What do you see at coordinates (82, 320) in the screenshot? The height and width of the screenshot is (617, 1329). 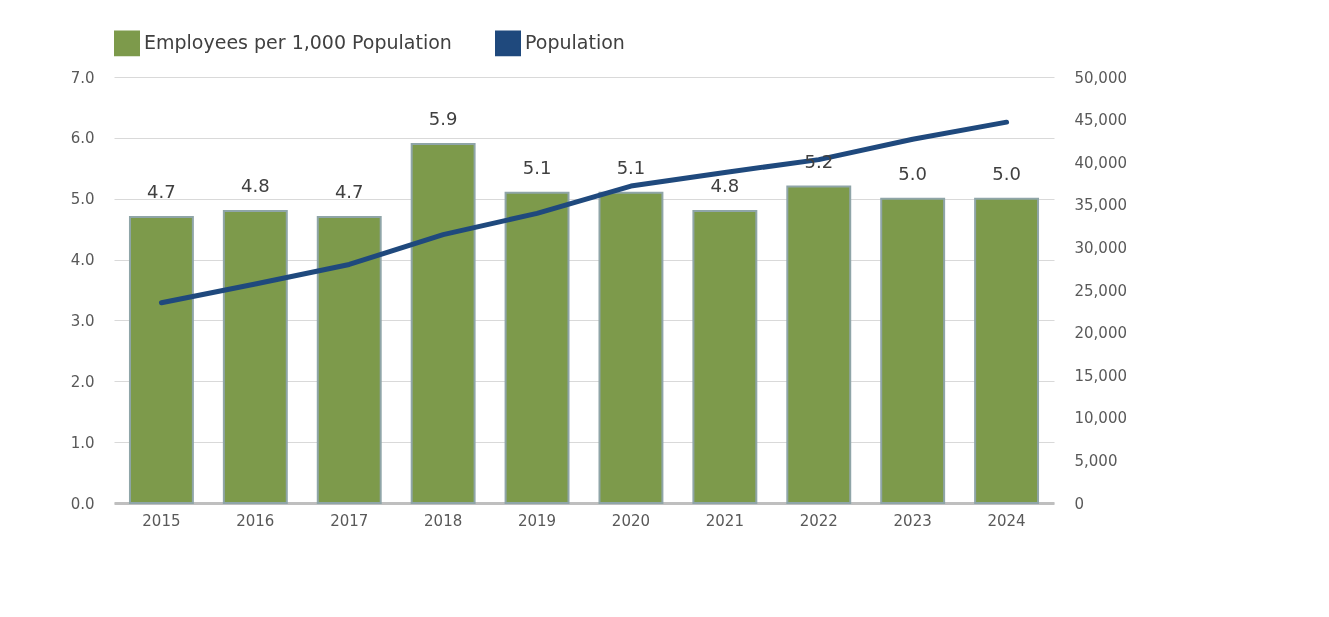 I see `y-tick-label: 3.0` at bounding box center [82, 320].